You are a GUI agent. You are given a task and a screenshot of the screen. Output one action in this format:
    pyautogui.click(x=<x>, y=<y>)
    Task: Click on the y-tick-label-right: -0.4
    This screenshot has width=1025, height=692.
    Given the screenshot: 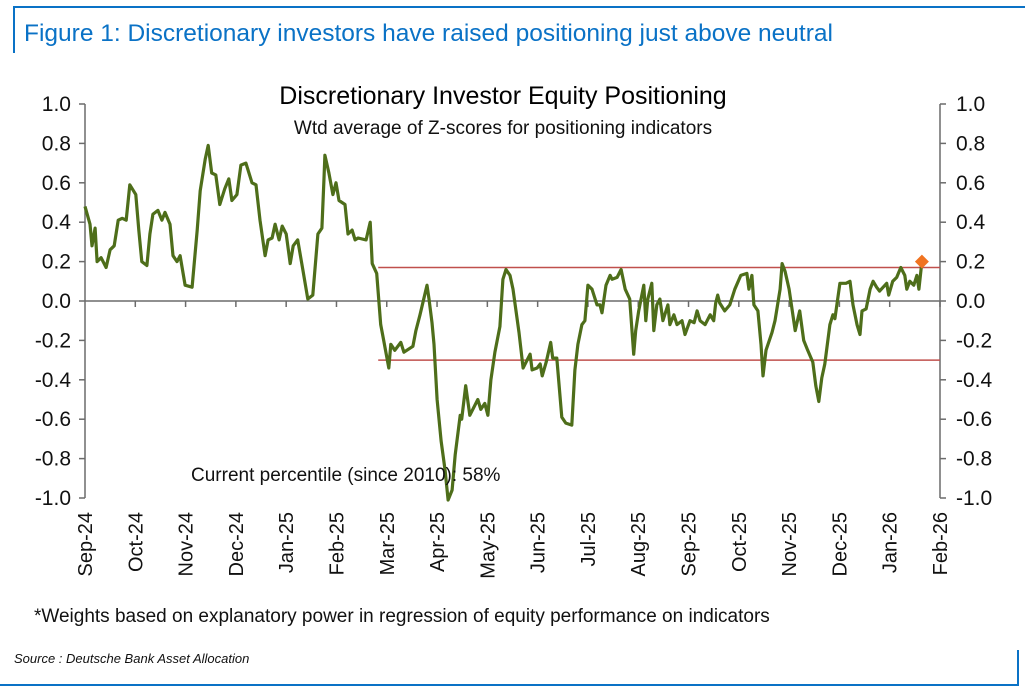 What is the action you would take?
    pyautogui.click(x=974, y=380)
    